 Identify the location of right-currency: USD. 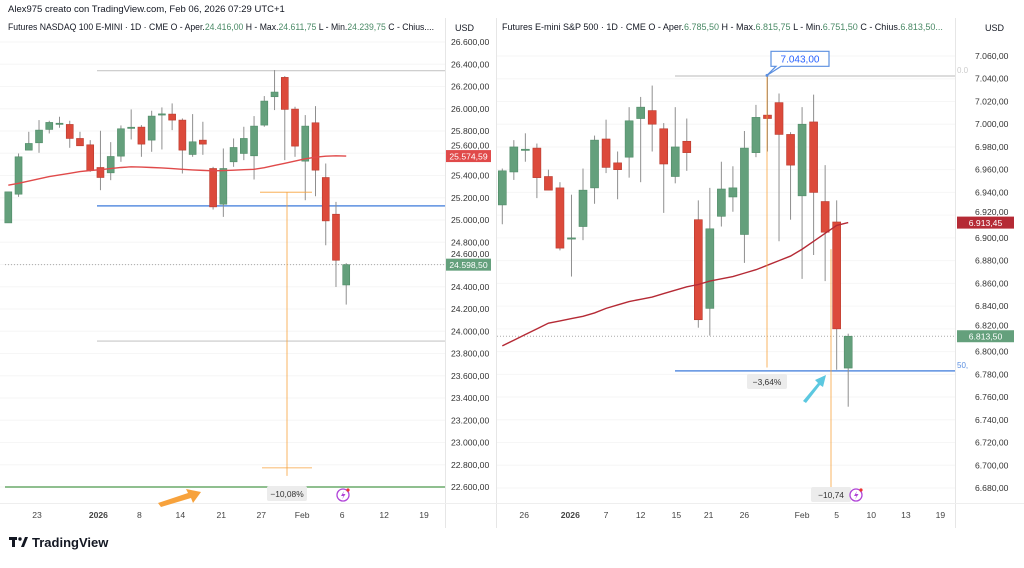
(995, 28).